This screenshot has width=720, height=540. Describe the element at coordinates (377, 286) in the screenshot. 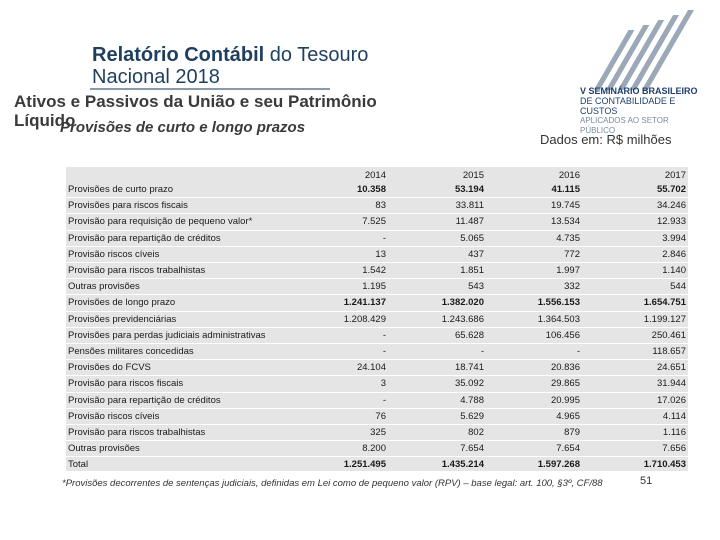

I see `table-row: Outras provisões 1.195 543 332 544` at that location.